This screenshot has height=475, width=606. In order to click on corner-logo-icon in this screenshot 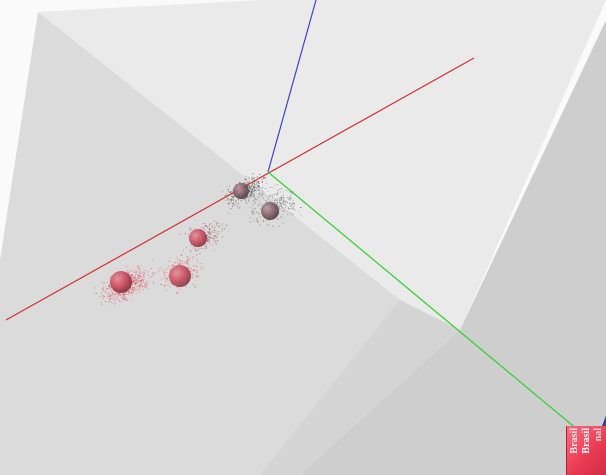, I will do `click(602, 418)`.